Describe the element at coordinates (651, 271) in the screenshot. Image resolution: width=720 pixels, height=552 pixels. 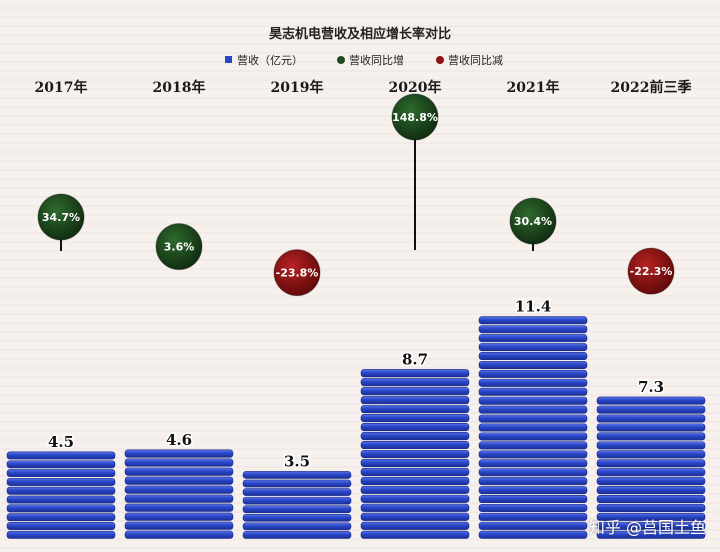
I see `growth-value-label-5: -22.3%` at that location.